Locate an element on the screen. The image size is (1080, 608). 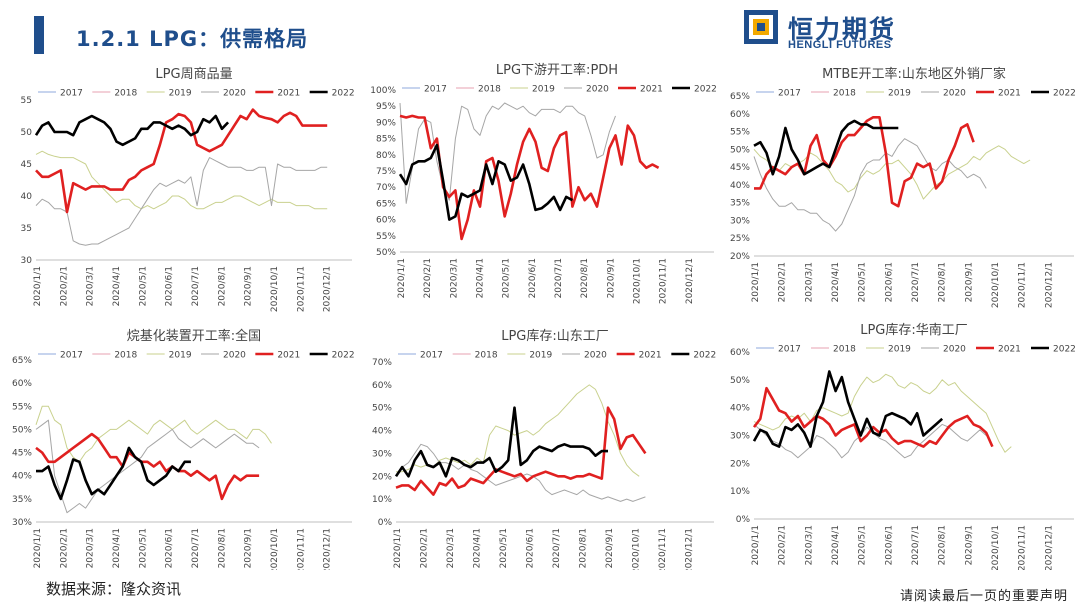
y-tick-label: 60% is located at coordinates (740, 115).